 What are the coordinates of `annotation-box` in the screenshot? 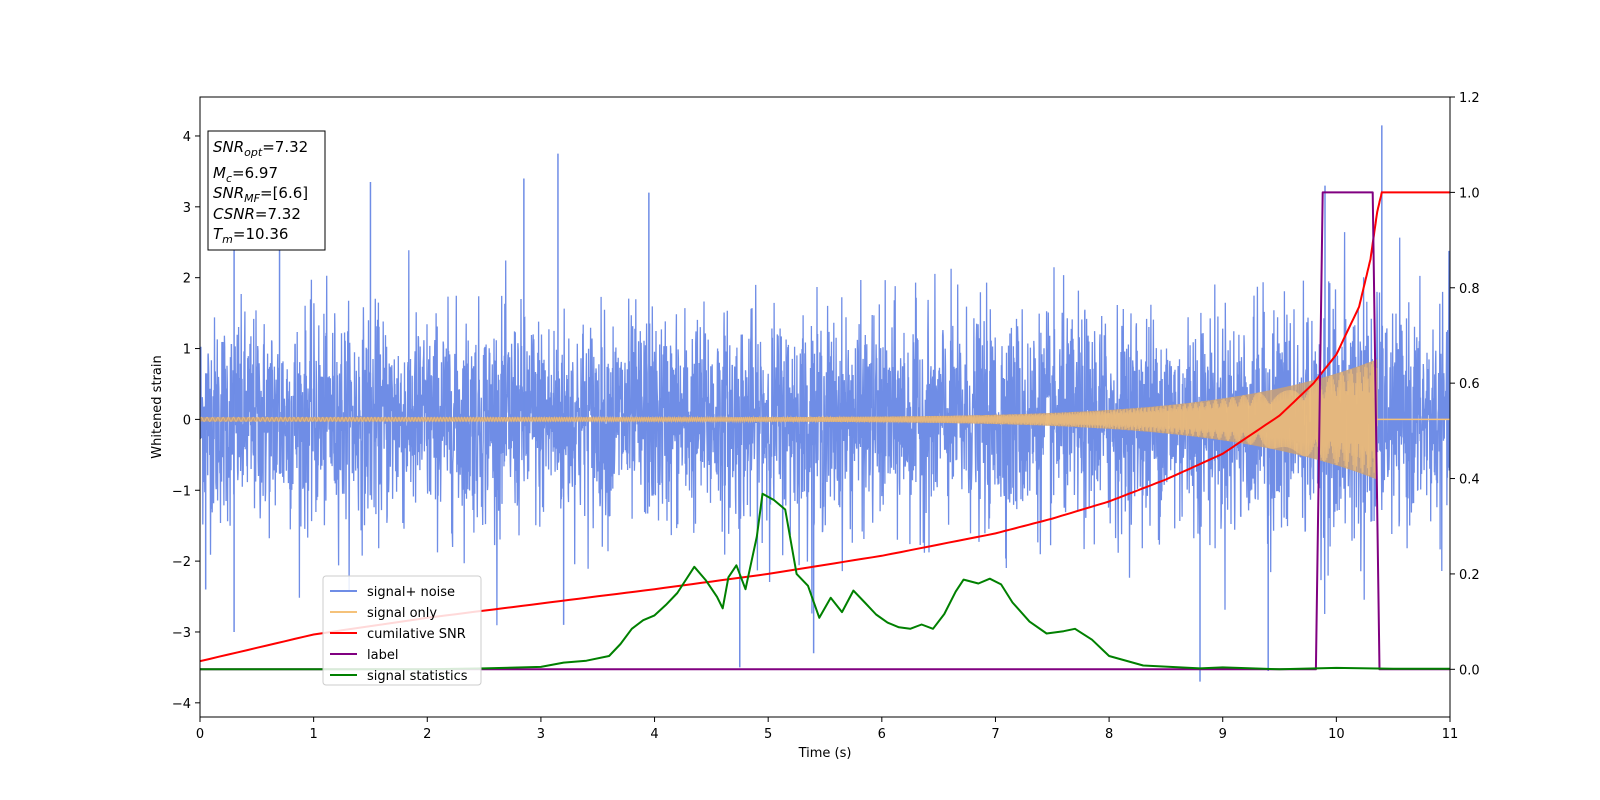 It's located at (266, 190).